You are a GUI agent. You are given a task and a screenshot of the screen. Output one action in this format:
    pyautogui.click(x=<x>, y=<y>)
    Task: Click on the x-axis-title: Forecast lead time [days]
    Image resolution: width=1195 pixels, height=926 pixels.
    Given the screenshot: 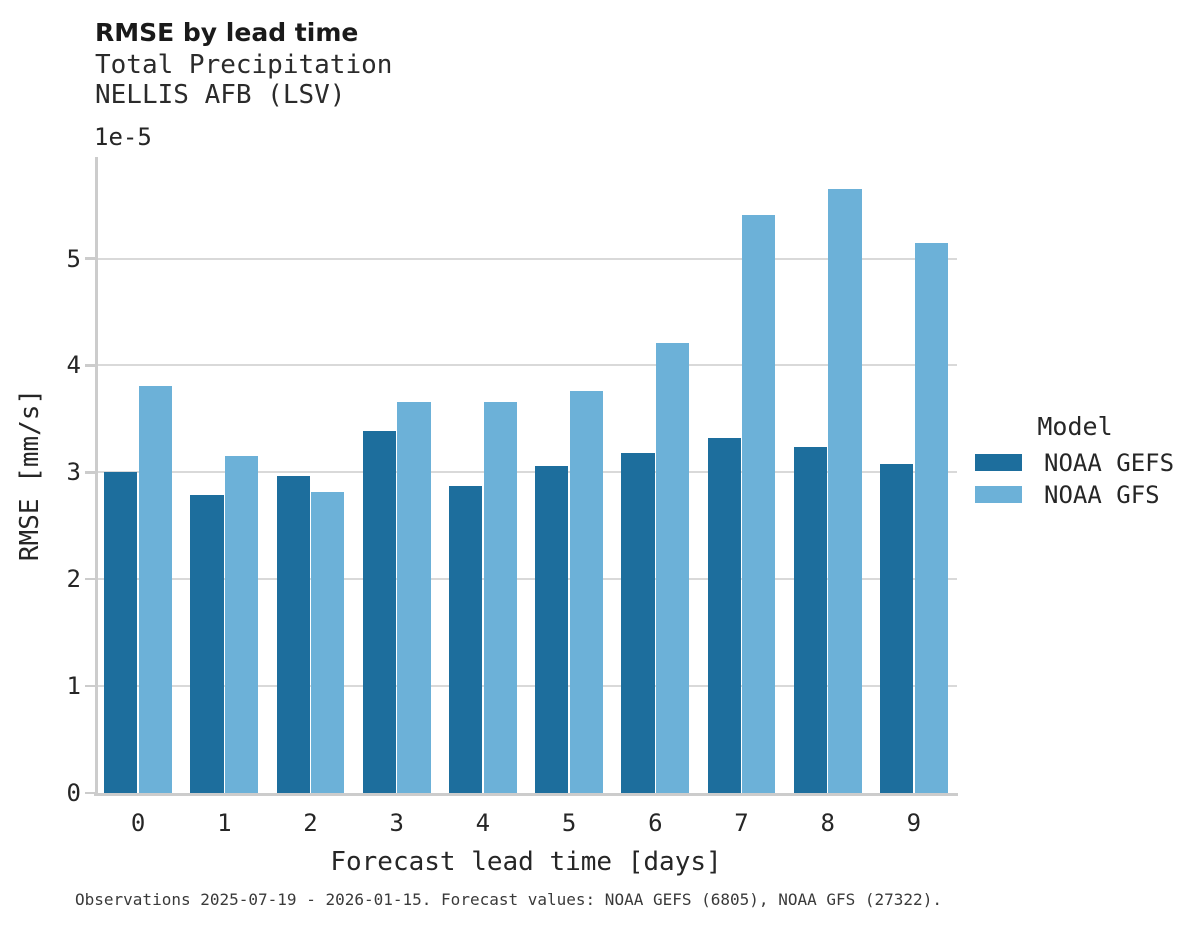 What is the action you would take?
    pyautogui.click(x=526, y=862)
    